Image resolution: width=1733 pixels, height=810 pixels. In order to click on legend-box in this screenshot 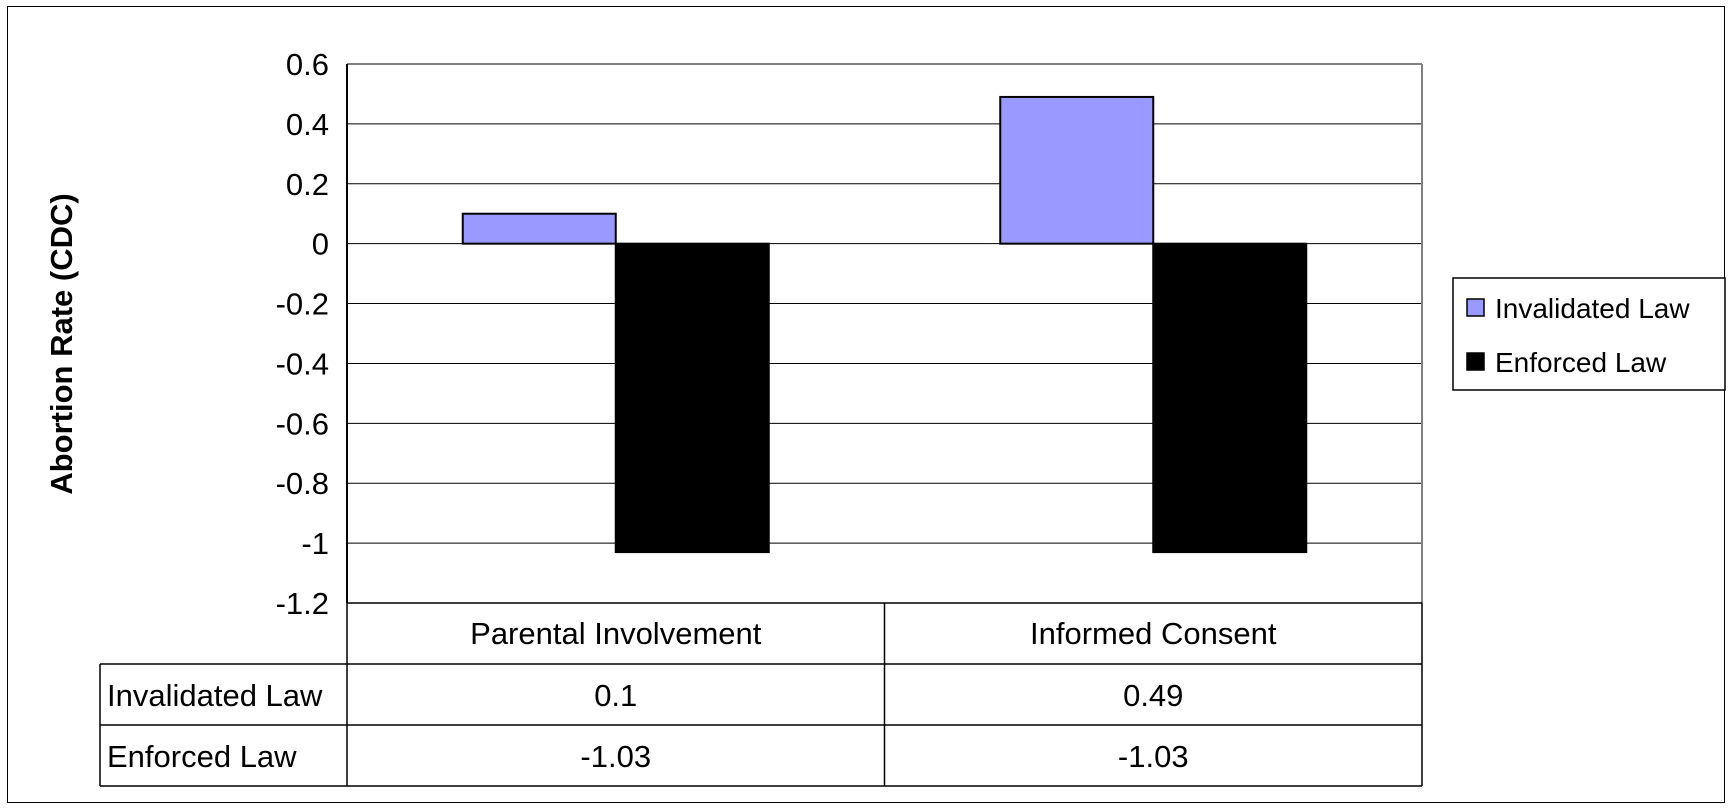, I will do `click(1589, 334)`.